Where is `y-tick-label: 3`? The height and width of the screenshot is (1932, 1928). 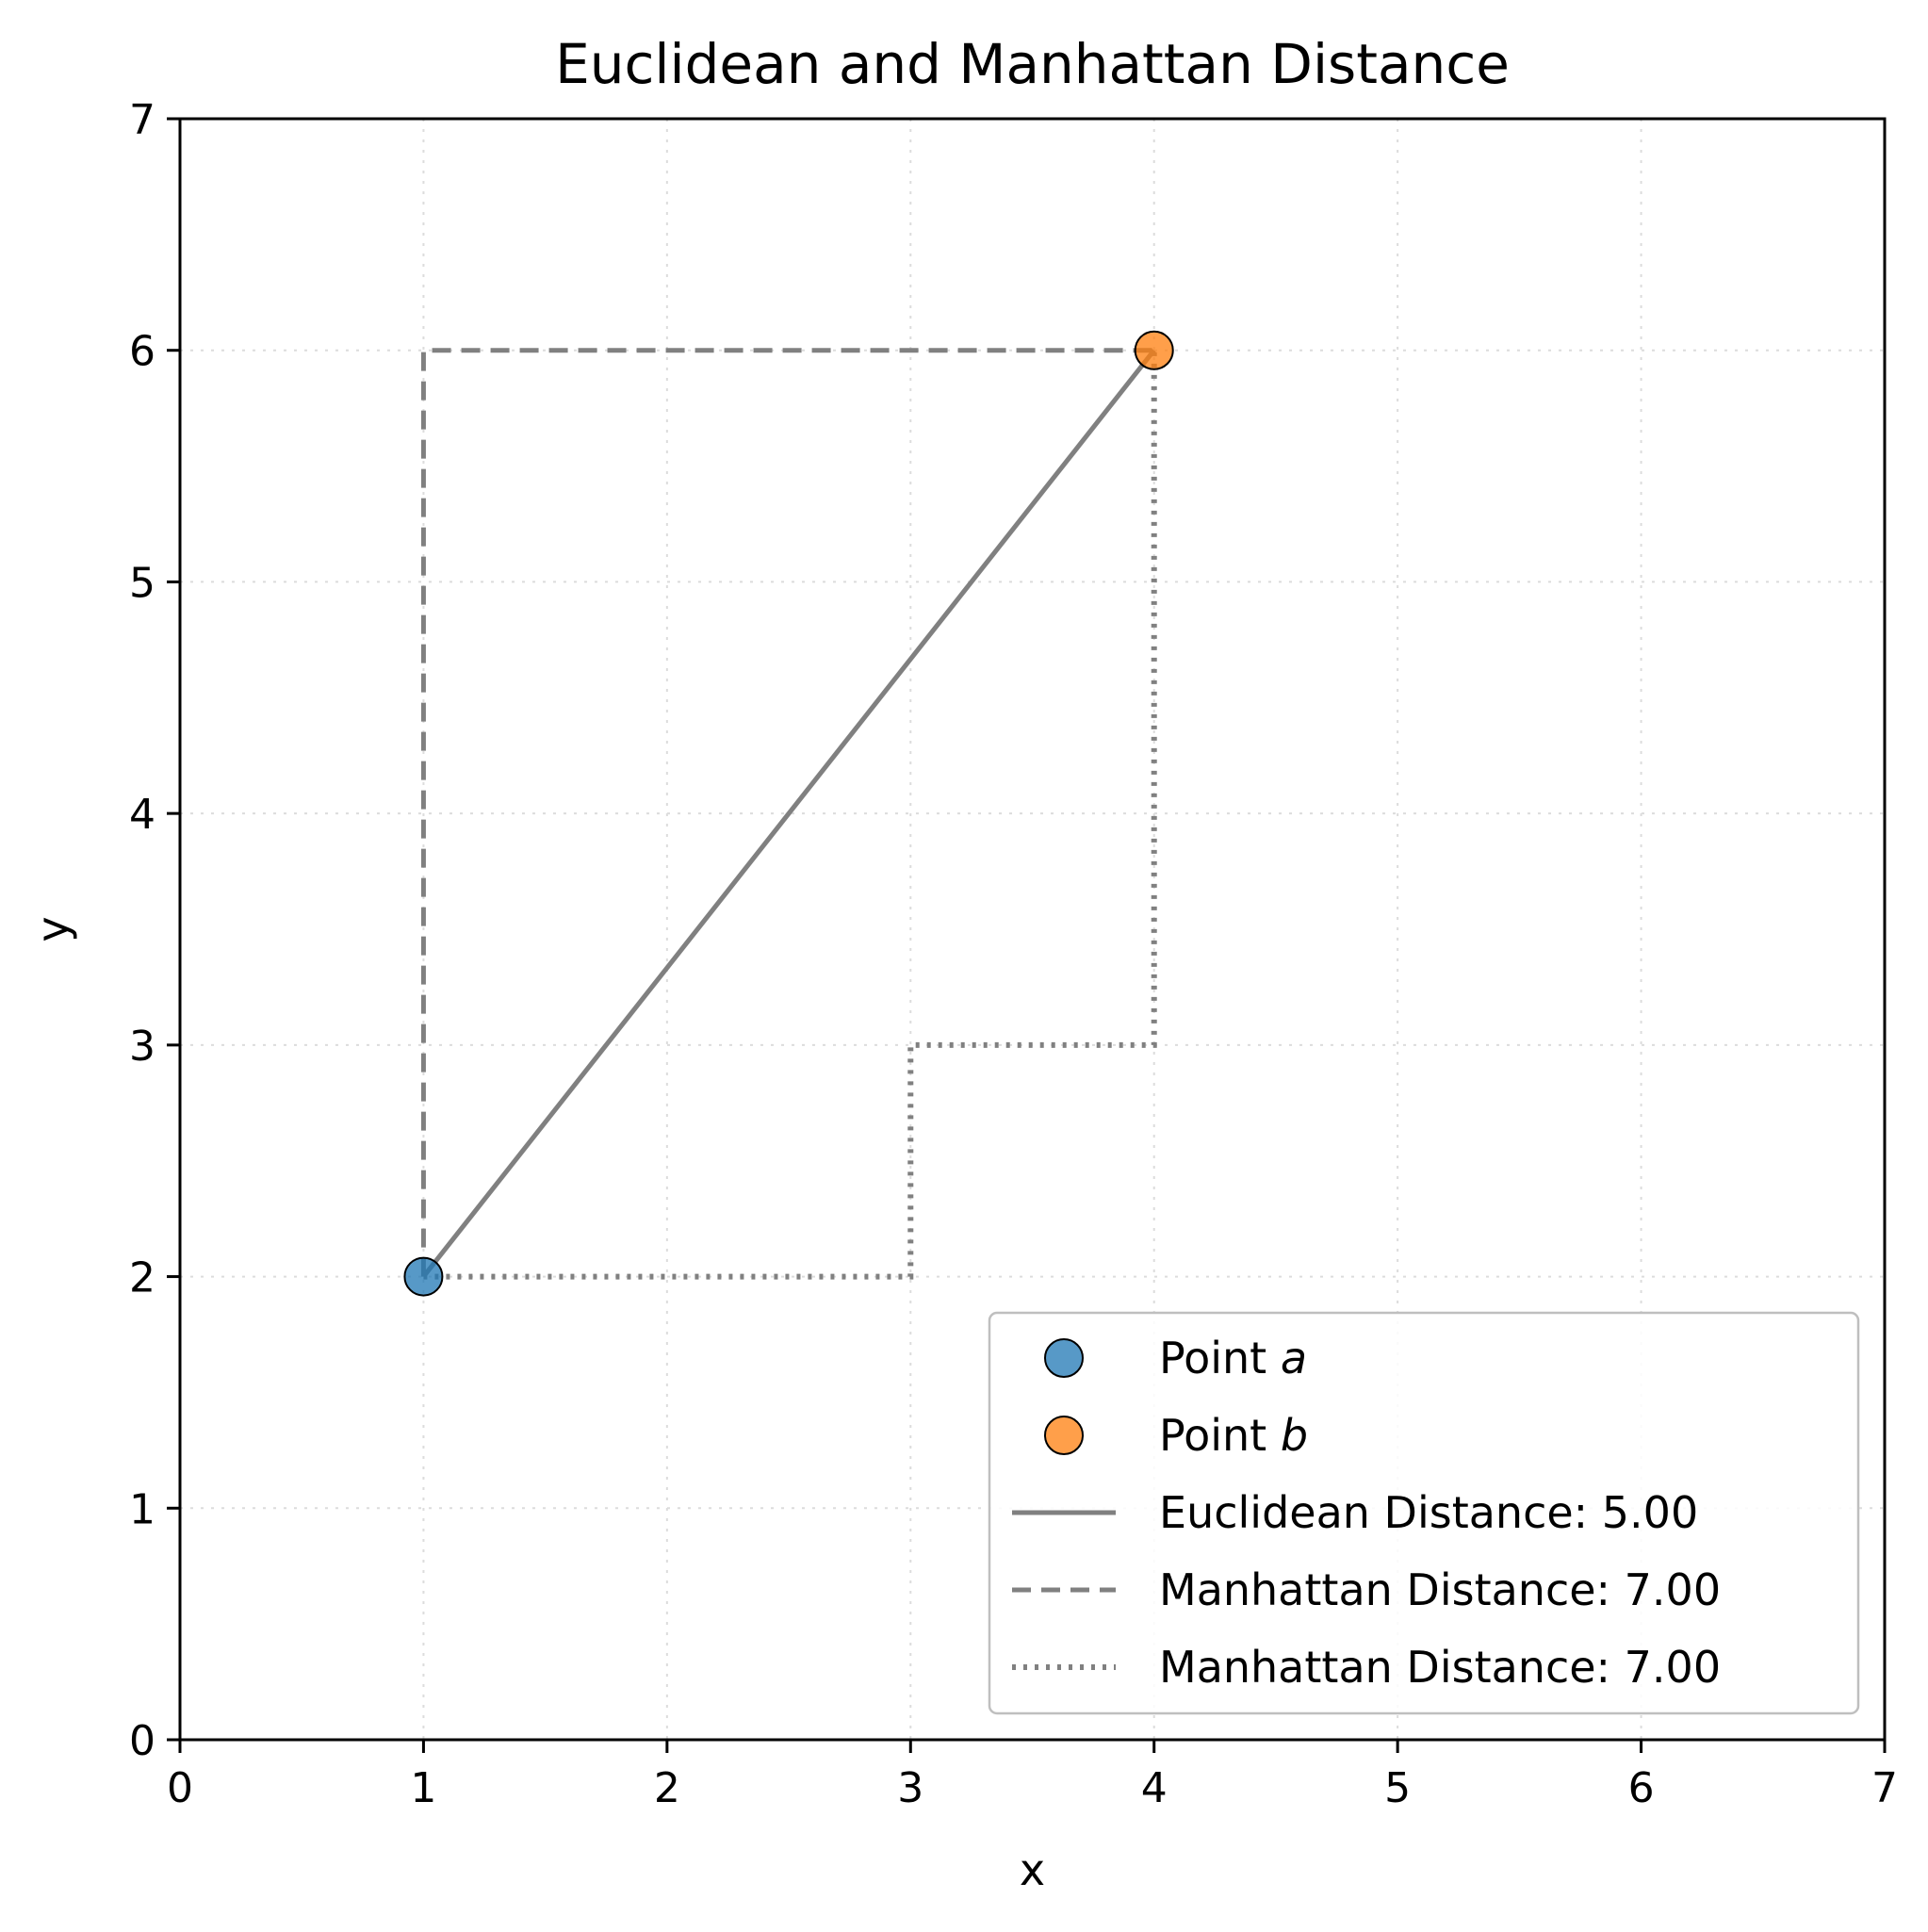 y-tick-label: 3 is located at coordinates (142, 1047).